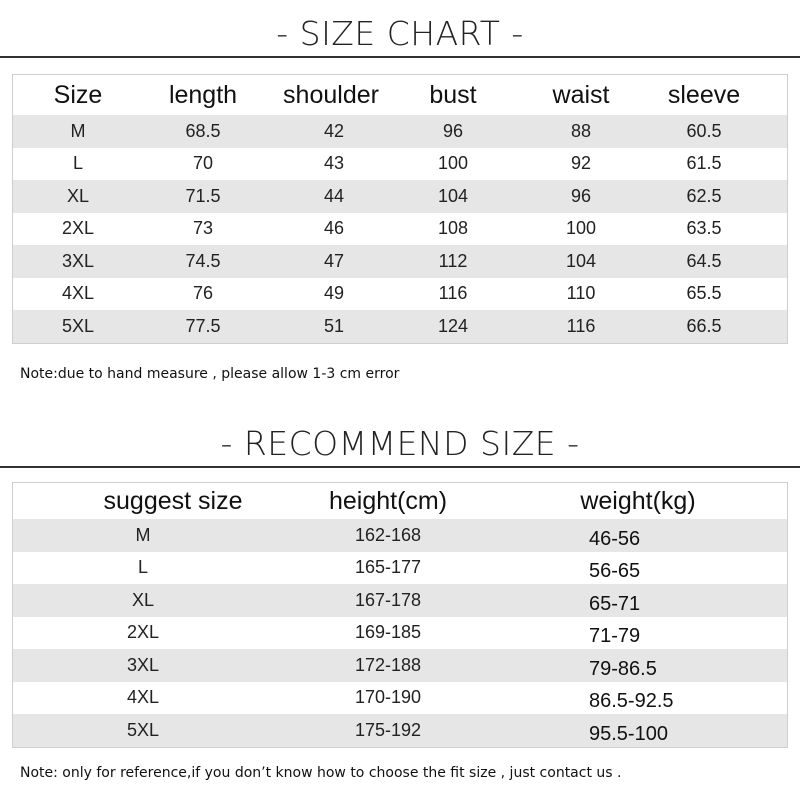  I want to click on size-chart-cell-length: 70, so click(203, 163).